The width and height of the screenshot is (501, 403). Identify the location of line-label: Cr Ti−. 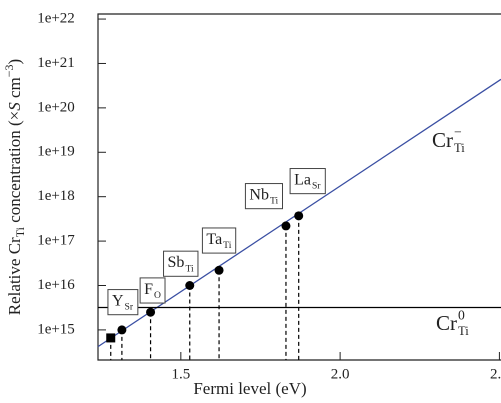
(448, 140).